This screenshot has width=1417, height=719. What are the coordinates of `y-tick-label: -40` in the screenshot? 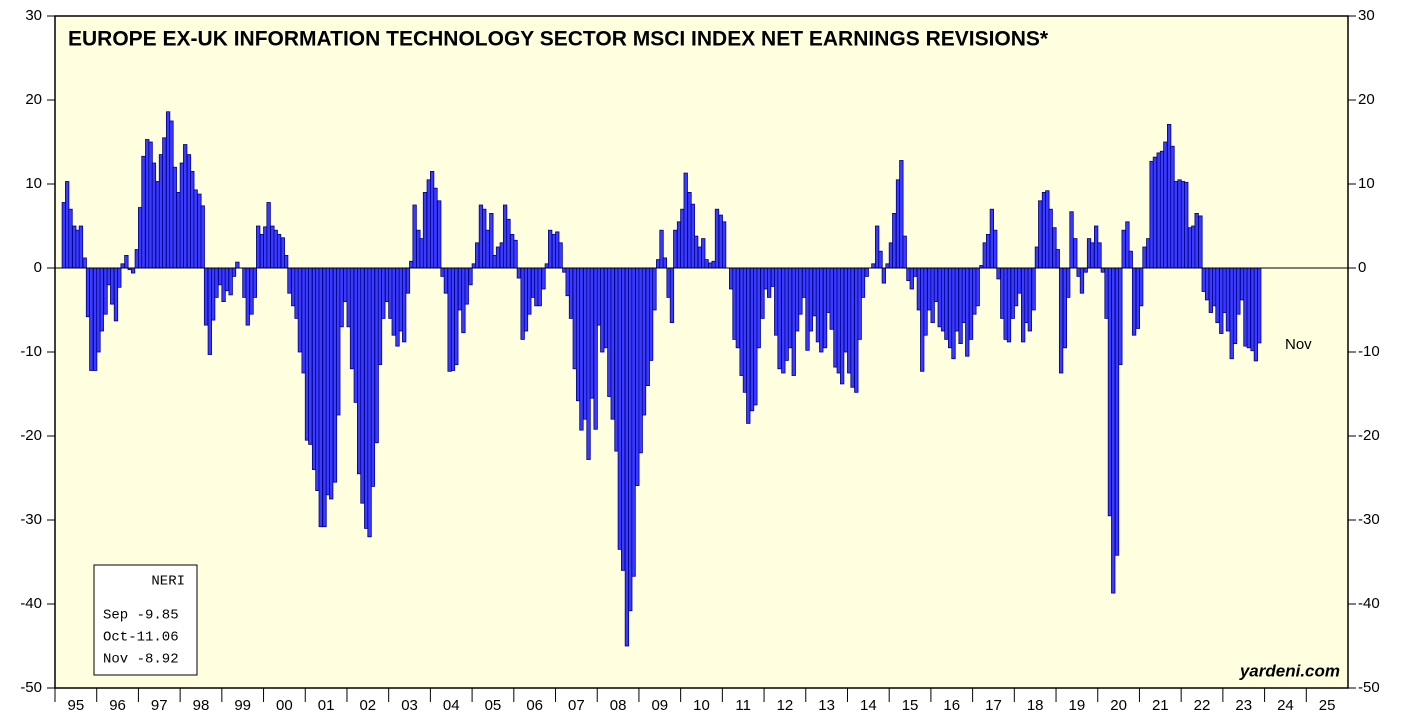 It's located at (31, 603).